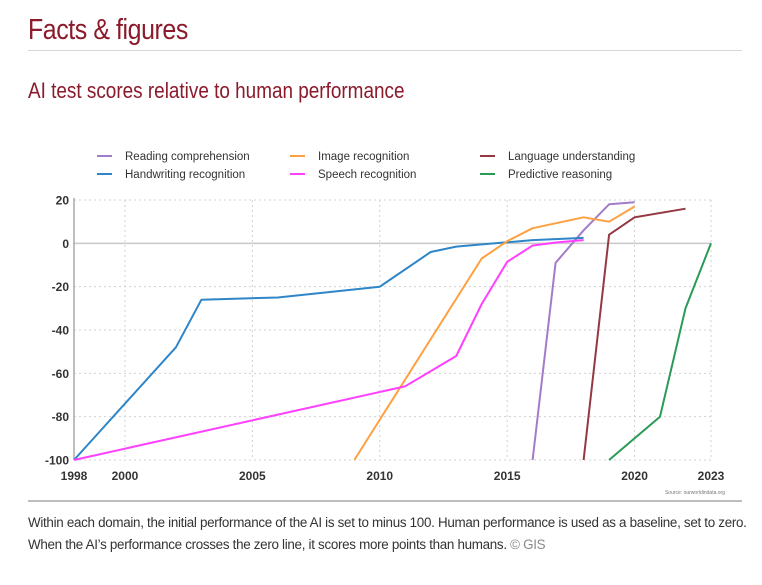  What do you see at coordinates (507, 476) in the screenshot?
I see `x-tick-label: 2015` at bounding box center [507, 476].